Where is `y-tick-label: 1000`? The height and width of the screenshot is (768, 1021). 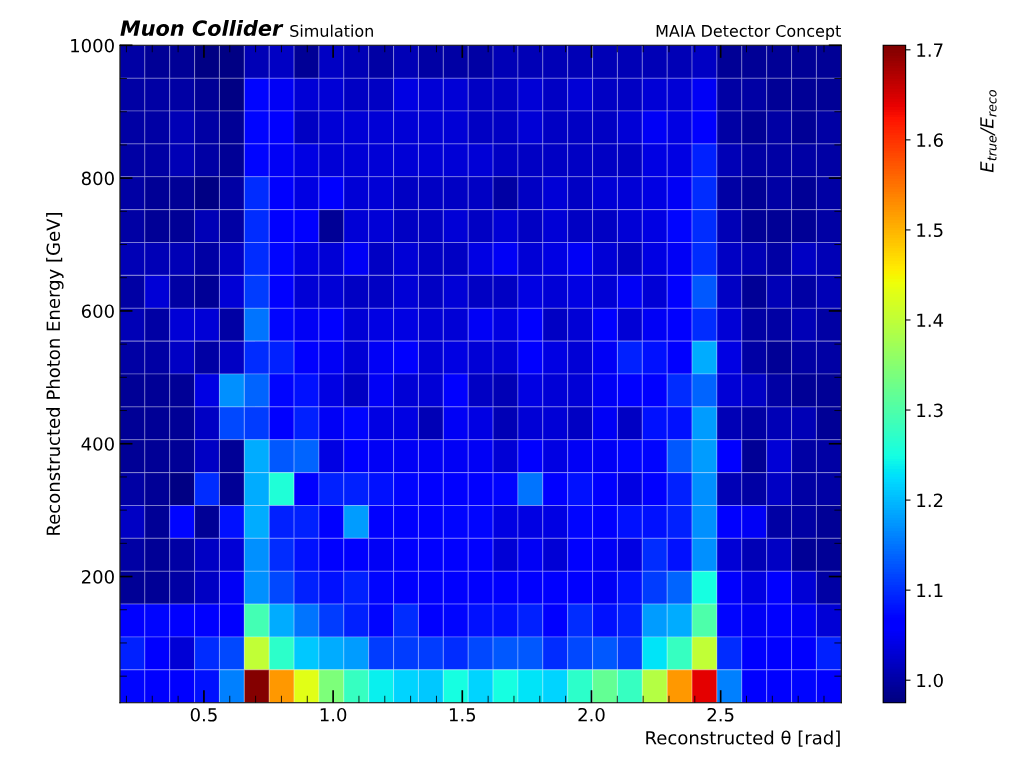 y-tick-label: 1000 is located at coordinates (92, 45).